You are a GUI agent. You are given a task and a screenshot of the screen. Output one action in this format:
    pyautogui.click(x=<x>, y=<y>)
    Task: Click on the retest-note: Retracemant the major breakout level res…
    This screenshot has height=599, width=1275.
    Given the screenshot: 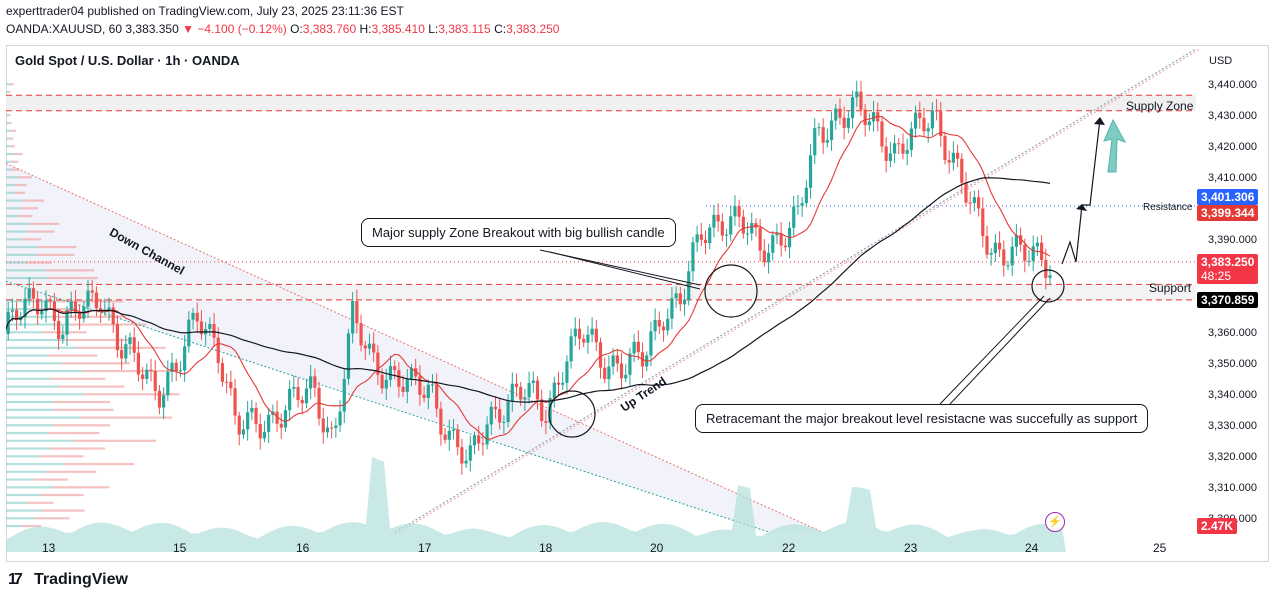 What is the action you would take?
    pyautogui.click(x=922, y=418)
    